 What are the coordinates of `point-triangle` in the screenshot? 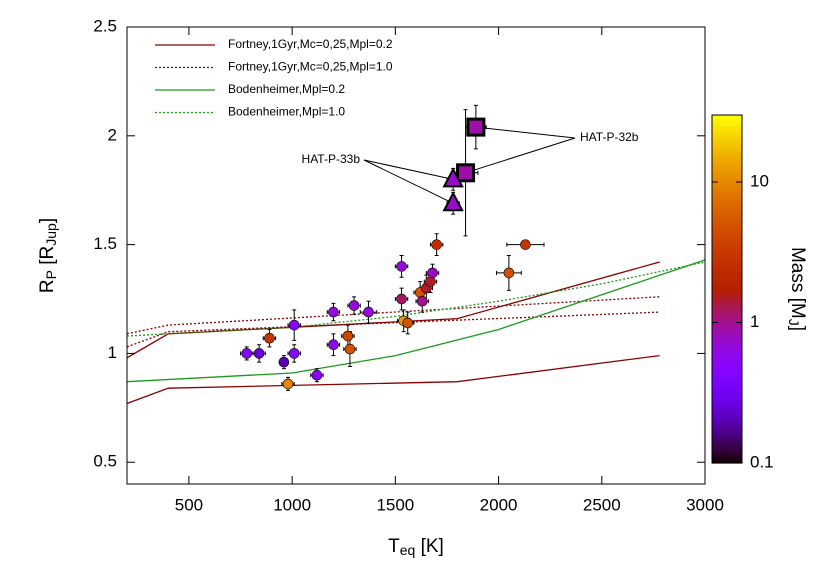 It's located at (453, 177).